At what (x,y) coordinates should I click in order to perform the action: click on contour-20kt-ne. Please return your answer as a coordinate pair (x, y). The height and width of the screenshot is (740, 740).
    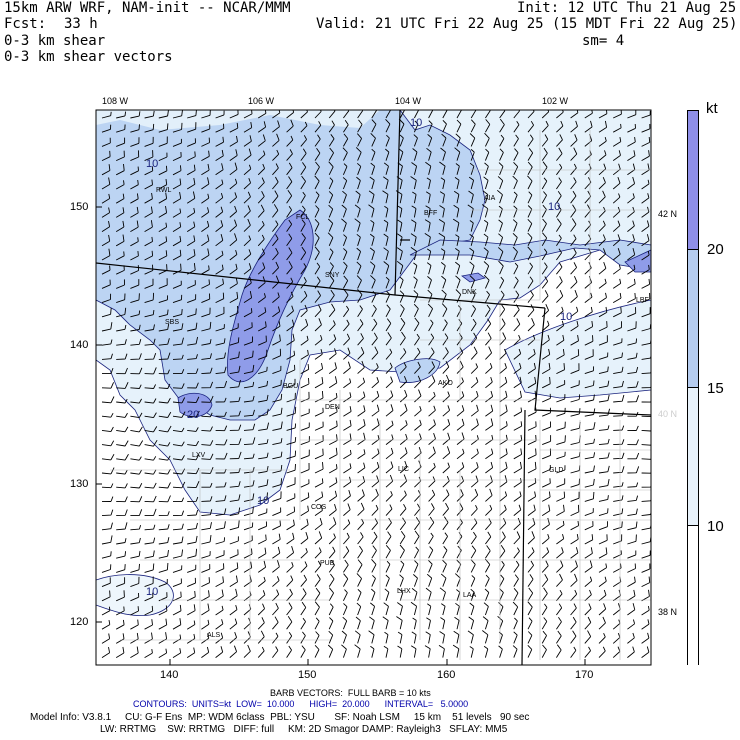
    Looking at the image, I should click on (637, 261).